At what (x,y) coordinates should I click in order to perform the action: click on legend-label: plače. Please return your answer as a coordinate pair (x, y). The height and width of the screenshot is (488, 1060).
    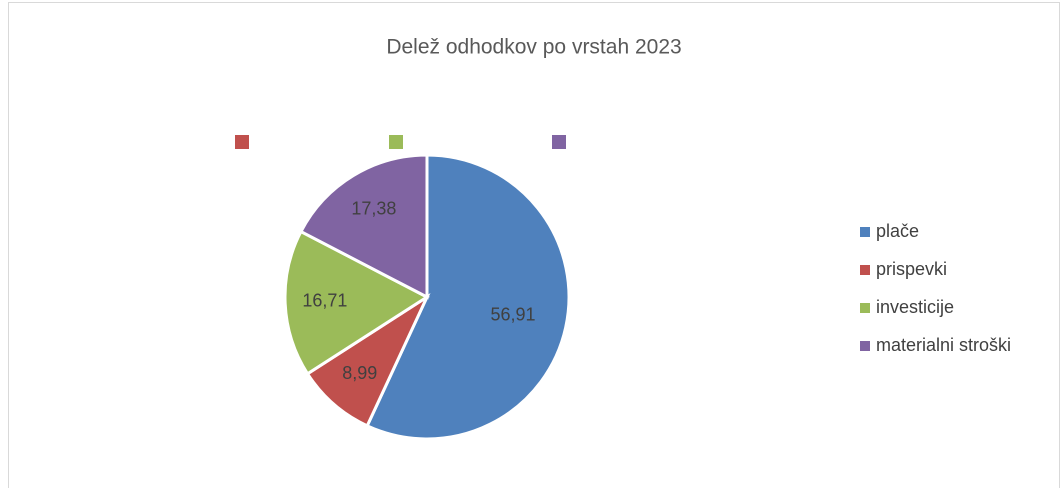
    Looking at the image, I should click on (897, 231).